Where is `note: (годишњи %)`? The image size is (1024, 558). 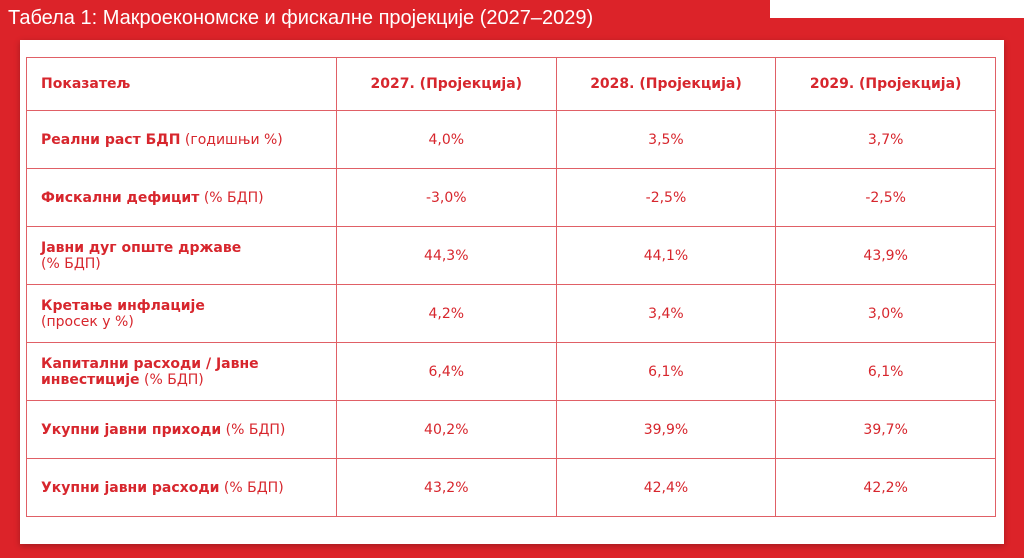 note: (годишњи %) is located at coordinates (233, 139).